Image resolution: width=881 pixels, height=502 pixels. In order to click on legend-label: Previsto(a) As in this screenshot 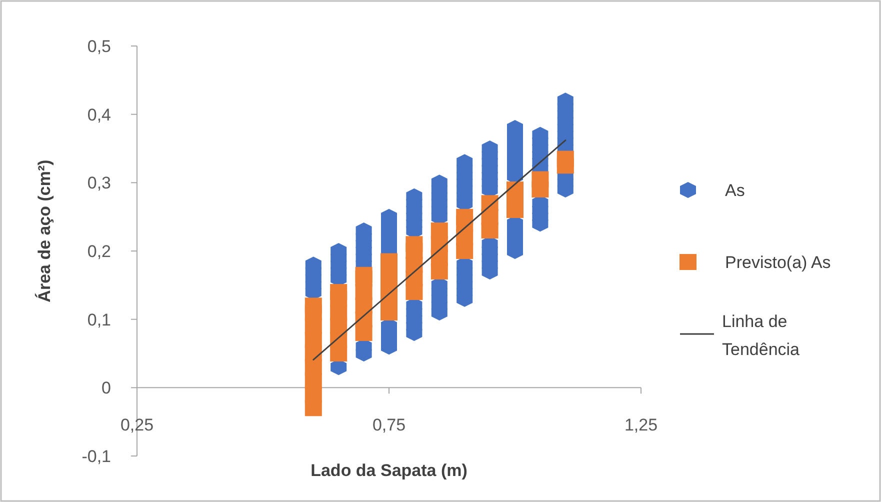, I will do `click(778, 262)`.